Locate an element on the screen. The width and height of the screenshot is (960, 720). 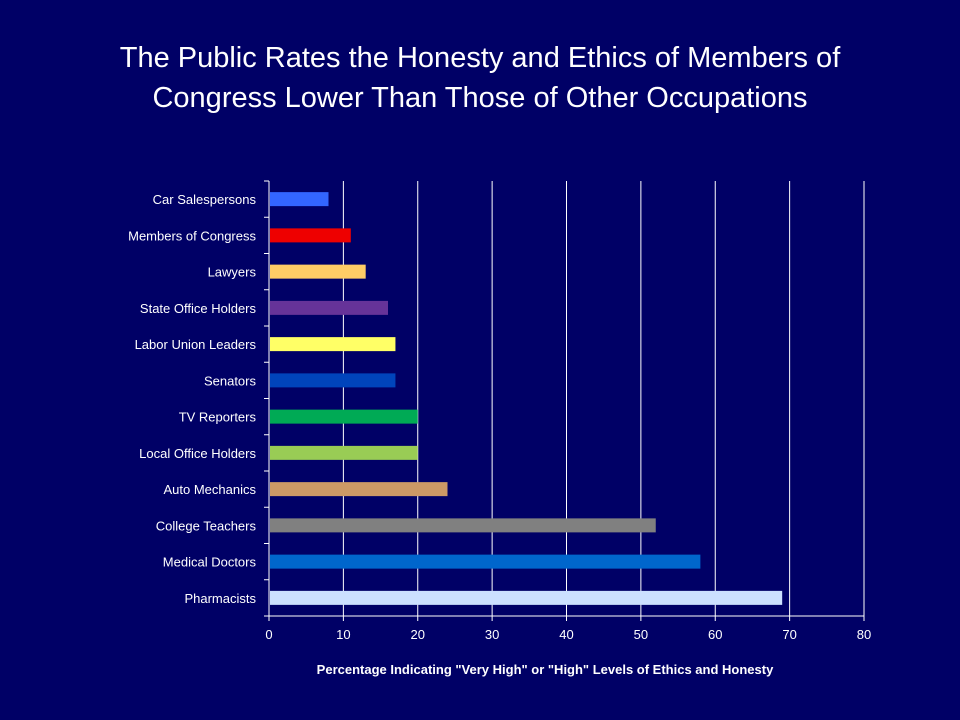
x-tick-label-30: 30 is located at coordinates (492, 634).